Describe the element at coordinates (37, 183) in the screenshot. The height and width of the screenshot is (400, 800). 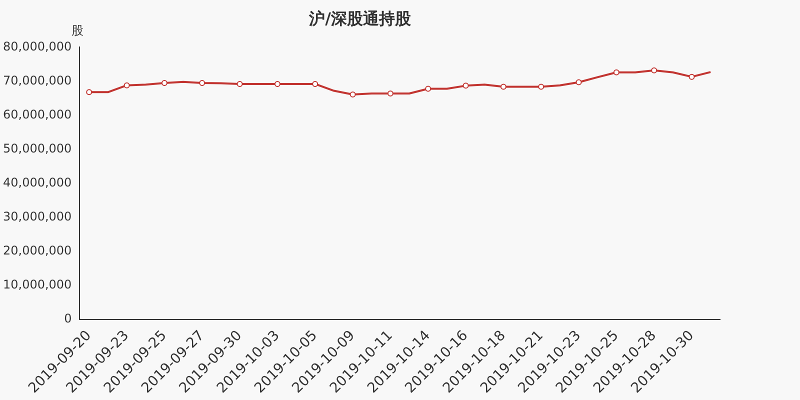
I see `y-tick-label: 40,000,000` at that location.